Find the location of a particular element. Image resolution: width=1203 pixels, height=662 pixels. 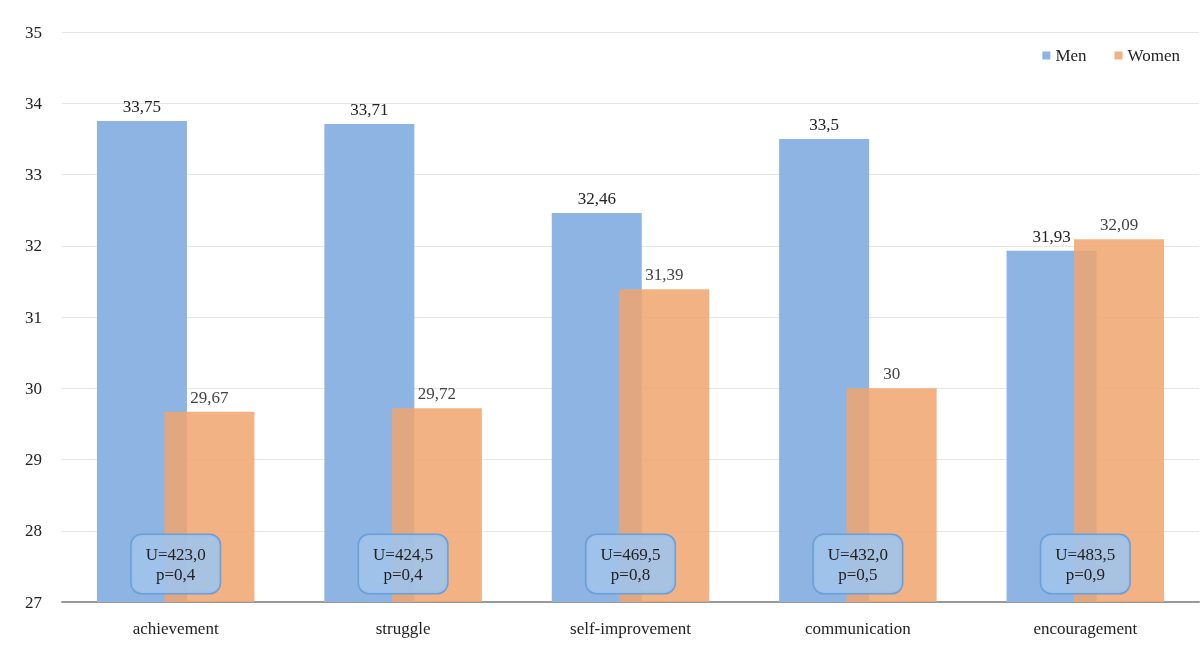

y-tick-label: 35 is located at coordinates (33, 32).